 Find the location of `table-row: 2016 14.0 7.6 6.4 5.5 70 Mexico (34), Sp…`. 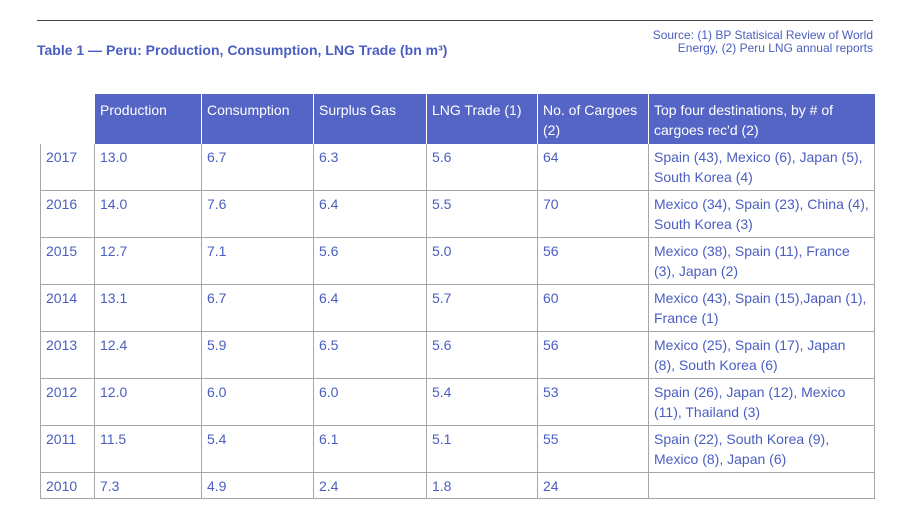

table-row: 2016 14.0 7.6 6.4 5.5 70 Mexico (34), Sp… is located at coordinates (457, 214).